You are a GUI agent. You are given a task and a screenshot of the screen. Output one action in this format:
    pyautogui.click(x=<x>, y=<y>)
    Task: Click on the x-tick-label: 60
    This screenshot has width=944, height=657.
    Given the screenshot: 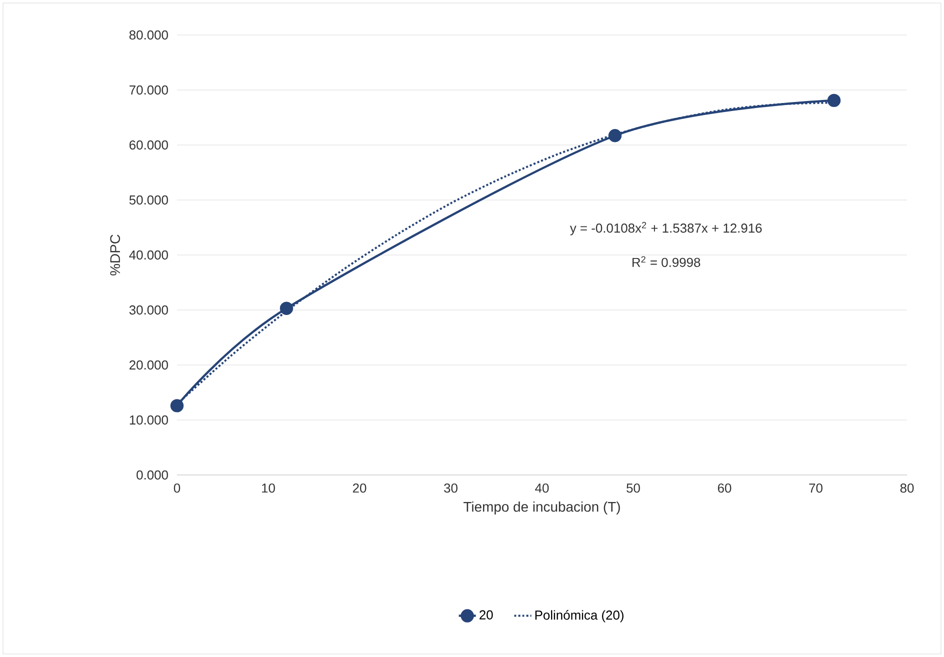 What is the action you would take?
    pyautogui.click(x=725, y=488)
    